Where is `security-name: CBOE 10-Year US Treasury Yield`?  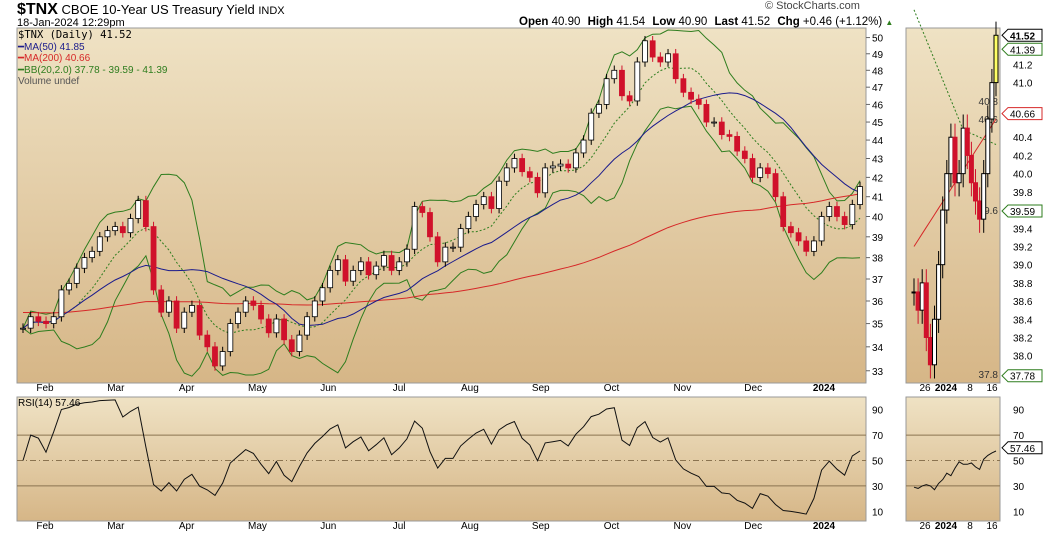
security-name: CBOE 10-Year US Treasury Yield is located at coordinates (158, 9).